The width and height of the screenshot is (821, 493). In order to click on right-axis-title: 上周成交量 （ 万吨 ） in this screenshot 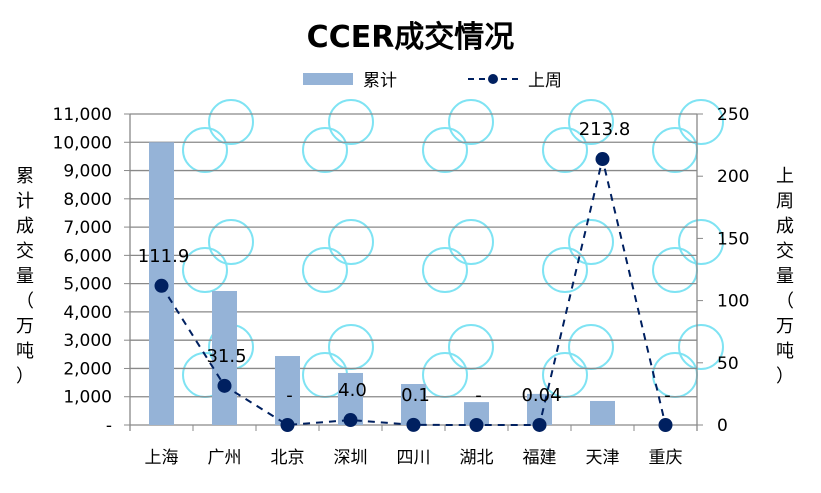, I will do `click(785, 276)`.